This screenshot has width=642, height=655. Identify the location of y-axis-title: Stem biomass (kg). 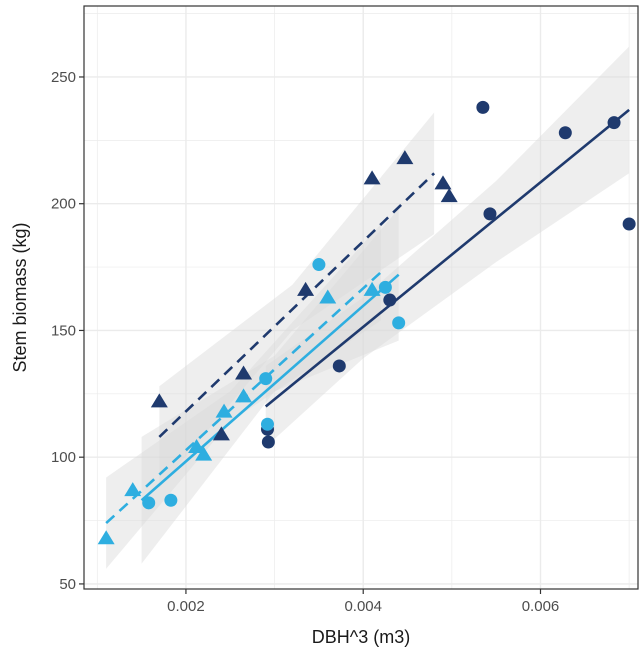
(20, 297).